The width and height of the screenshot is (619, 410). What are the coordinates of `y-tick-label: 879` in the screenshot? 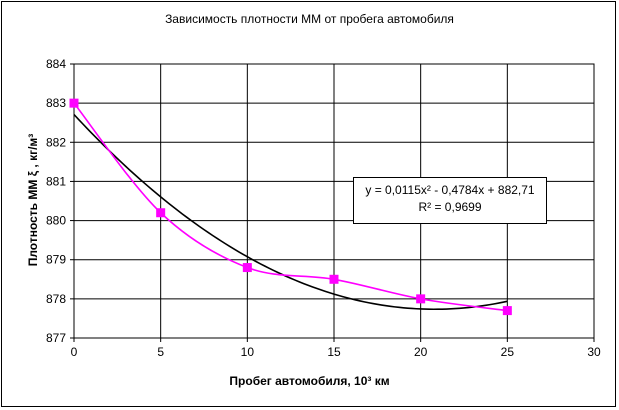 It's located at (56, 260).